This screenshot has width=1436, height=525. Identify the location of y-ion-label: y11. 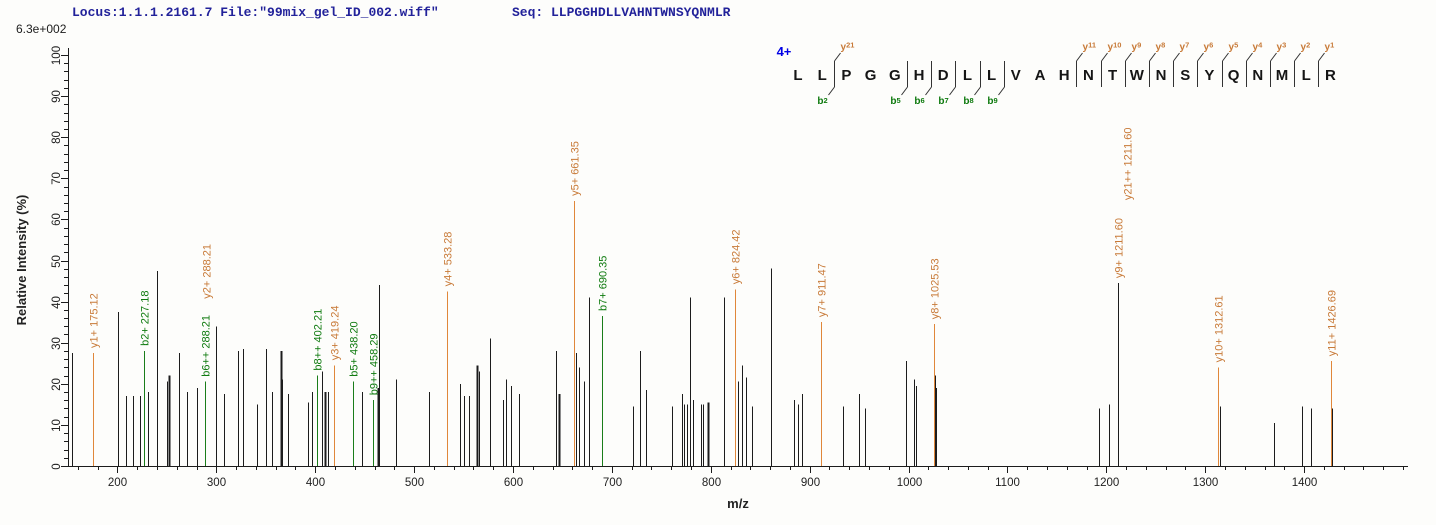
(1090, 47).